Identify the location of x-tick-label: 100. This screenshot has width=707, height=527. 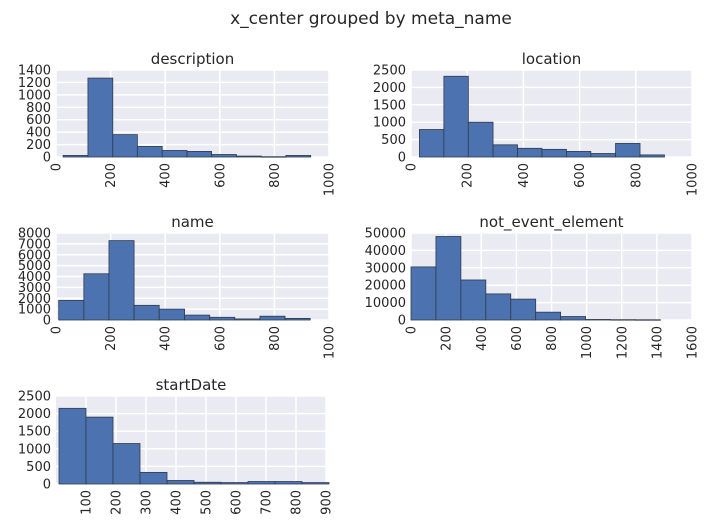
(87, 502).